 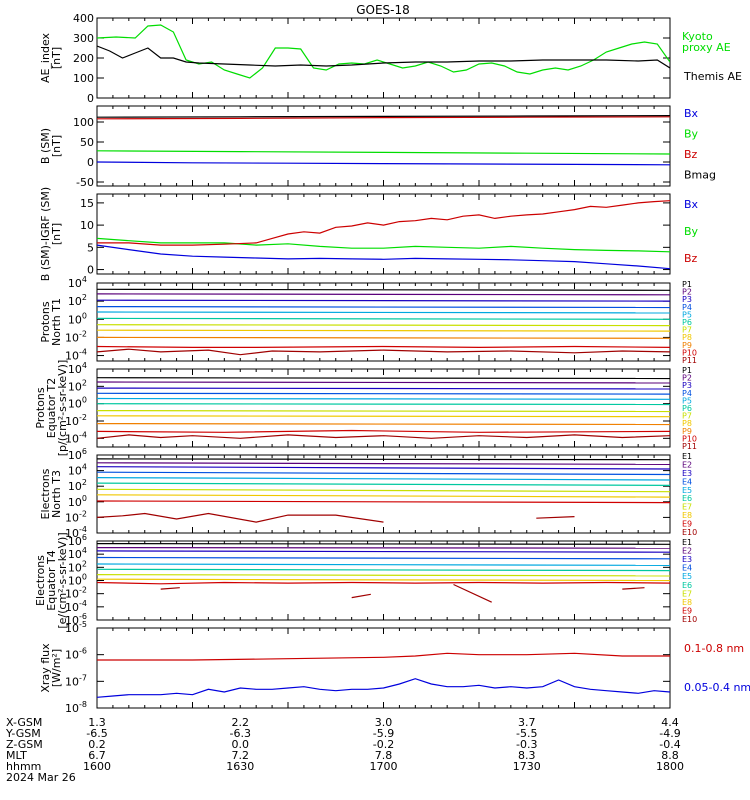 What do you see at coordinates (41, 777) in the screenshot?
I see `date-label: 2024 Mar 26` at bounding box center [41, 777].